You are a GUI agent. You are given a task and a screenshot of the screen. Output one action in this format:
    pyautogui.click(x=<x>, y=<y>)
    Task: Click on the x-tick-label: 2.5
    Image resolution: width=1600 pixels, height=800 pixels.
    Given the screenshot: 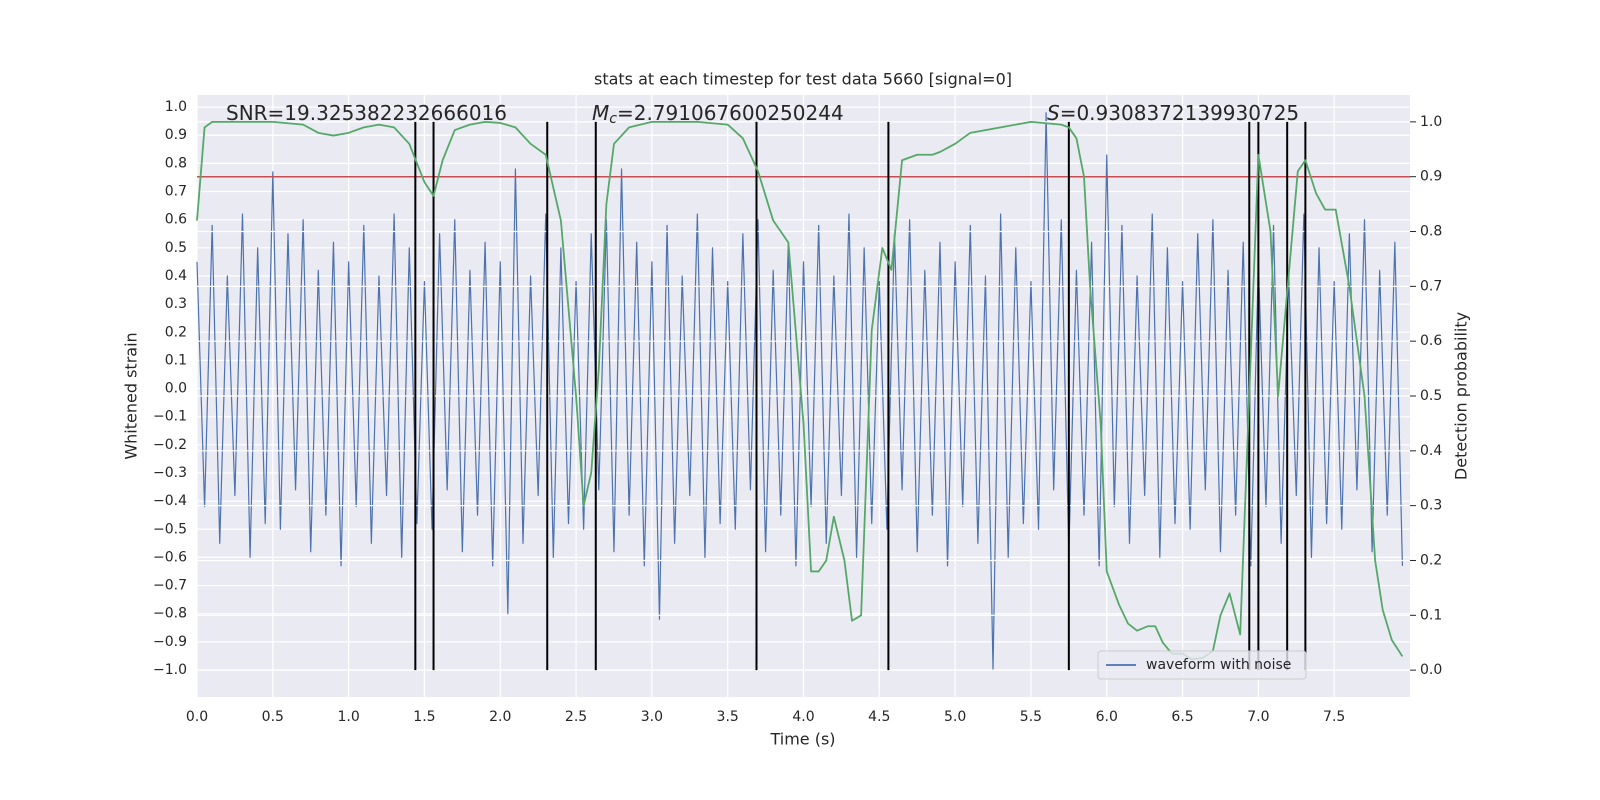 What is the action you would take?
    pyautogui.click(x=576, y=717)
    